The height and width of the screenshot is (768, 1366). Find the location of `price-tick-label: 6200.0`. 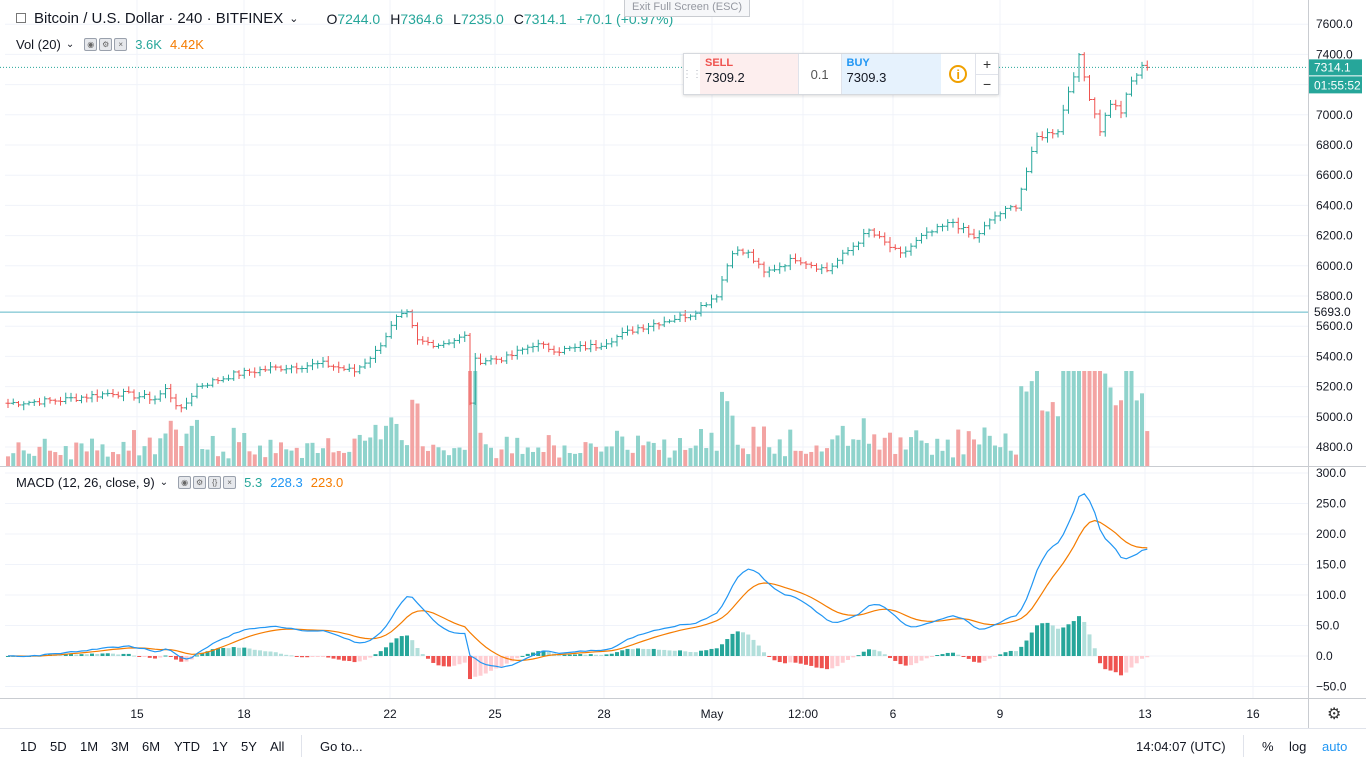

price-tick-label: 6200.0 is located at coordinates (1334, 236).